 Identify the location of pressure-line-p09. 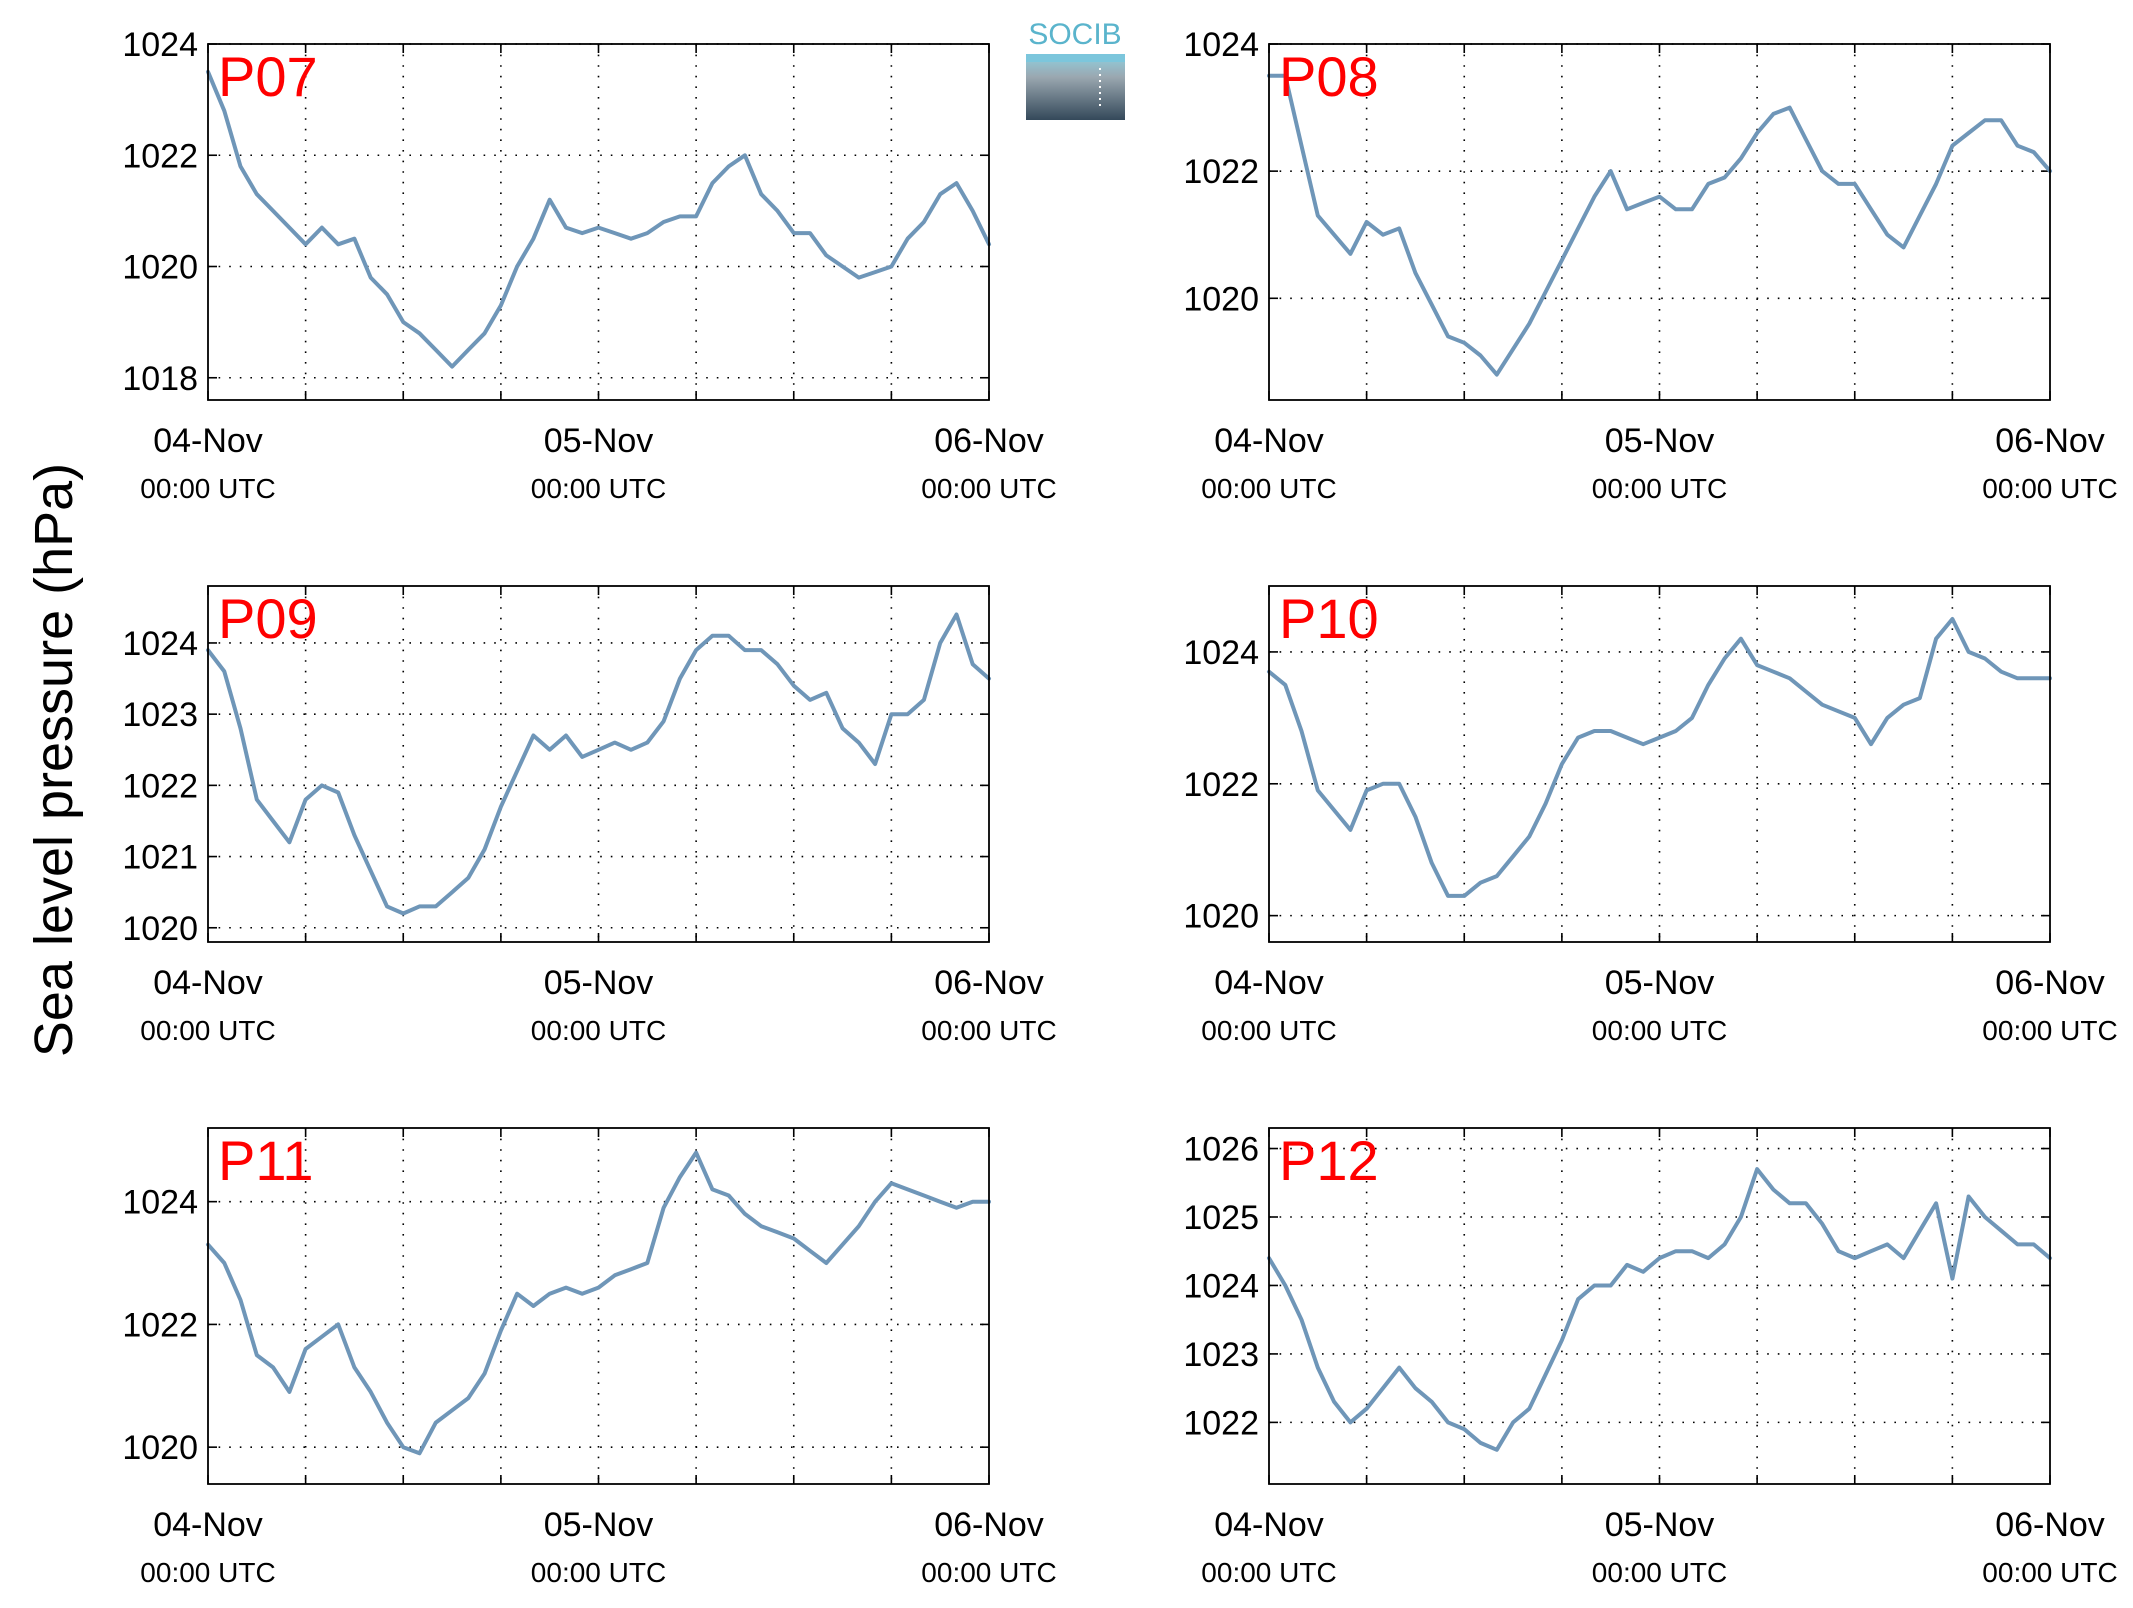
(598, 764).